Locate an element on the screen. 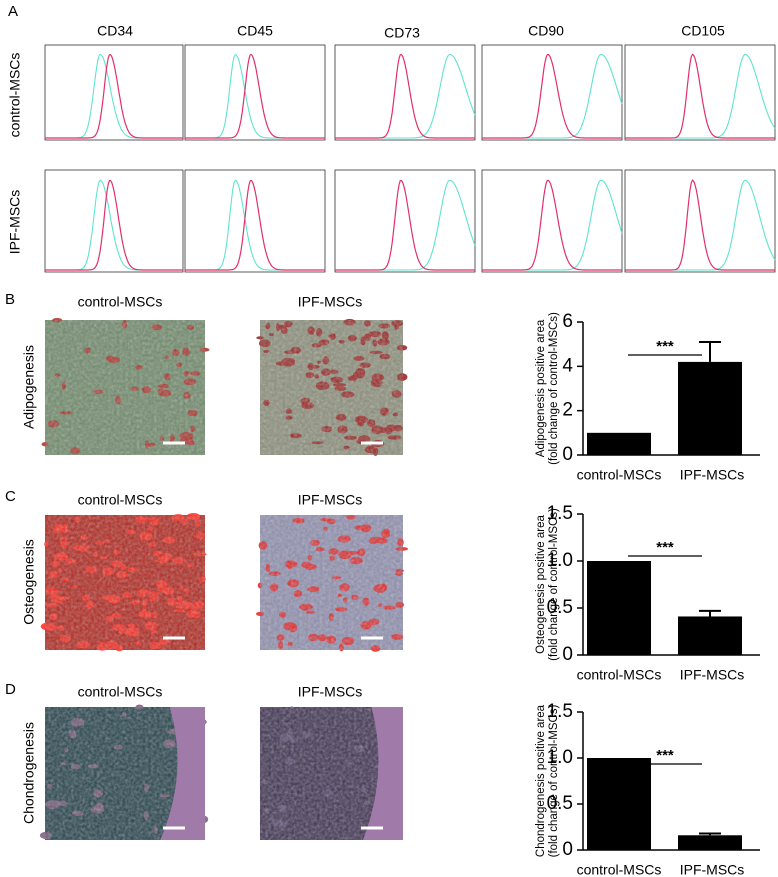 Image resolution: width=778 pixels, height=877 pixels. panel-label: A is located at coordinates (13, 11).